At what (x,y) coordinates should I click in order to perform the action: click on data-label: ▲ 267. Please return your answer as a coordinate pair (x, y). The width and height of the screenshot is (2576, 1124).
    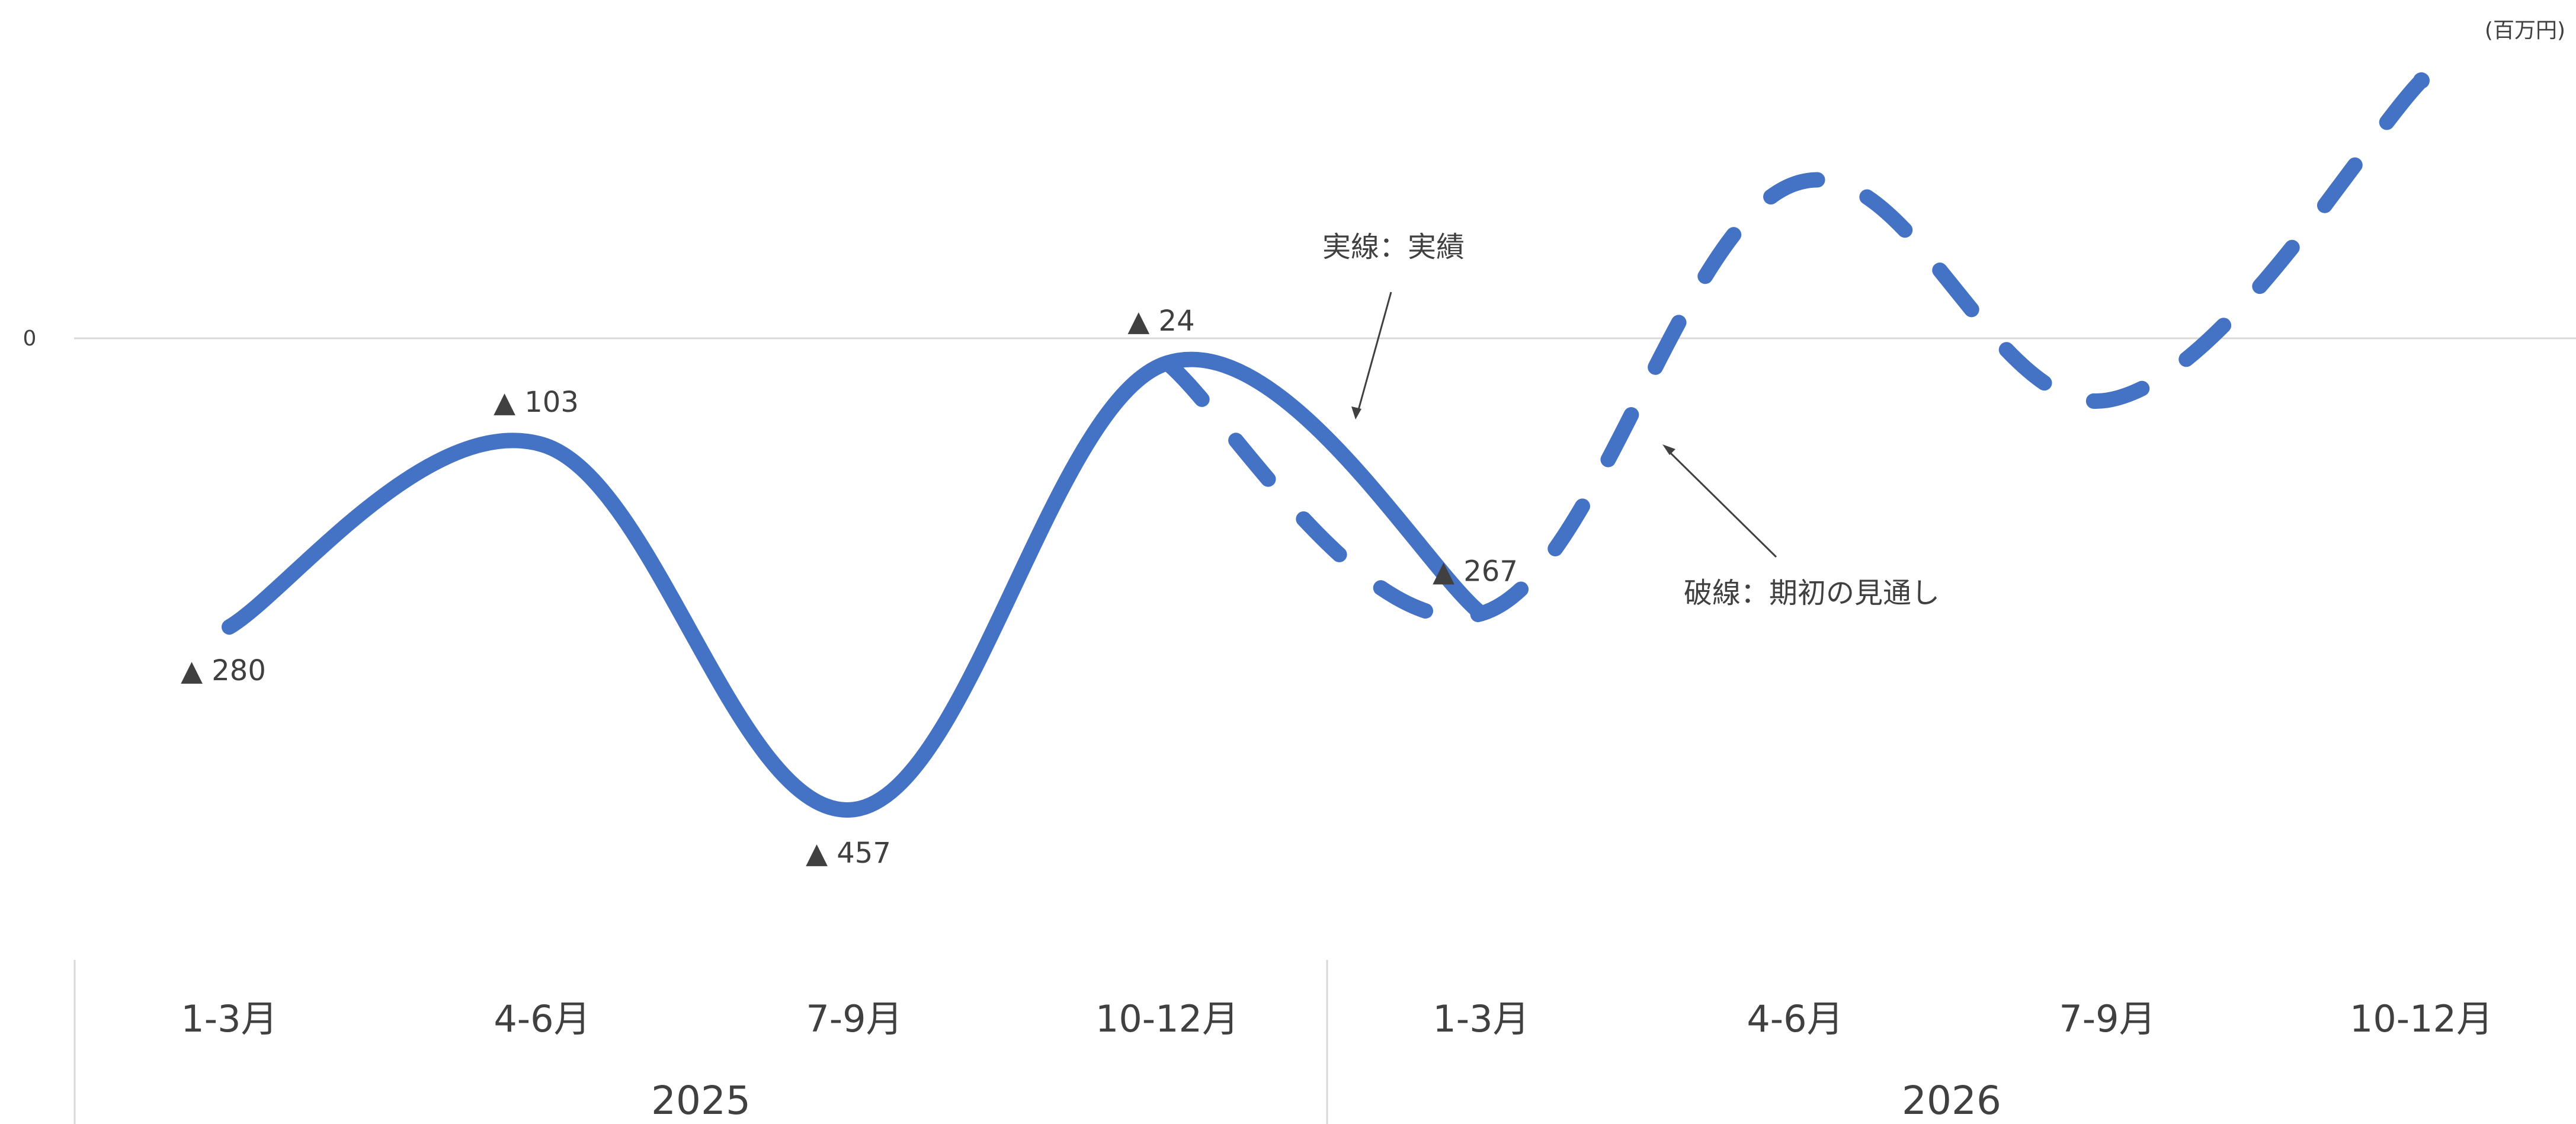
    Looking at the image, I should click on (1475, 571).